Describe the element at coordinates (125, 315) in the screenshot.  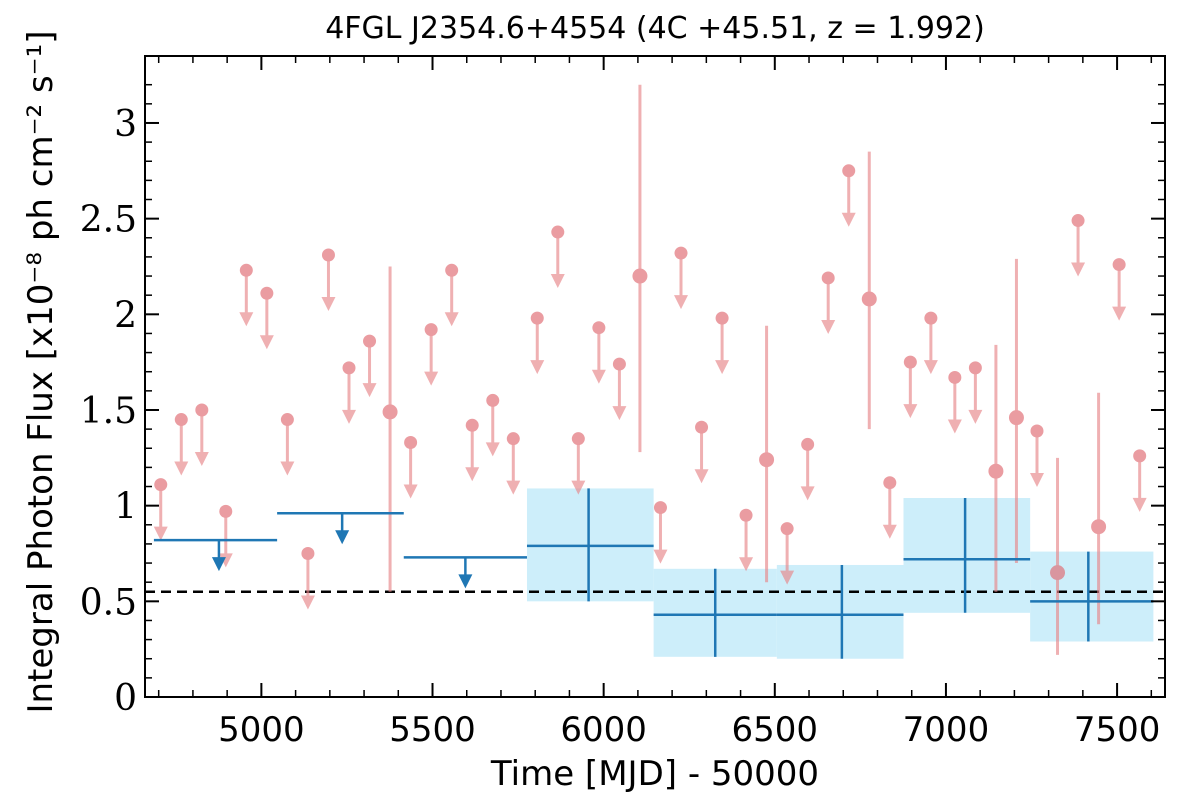
I see `y-tick-label: 2` at that location.